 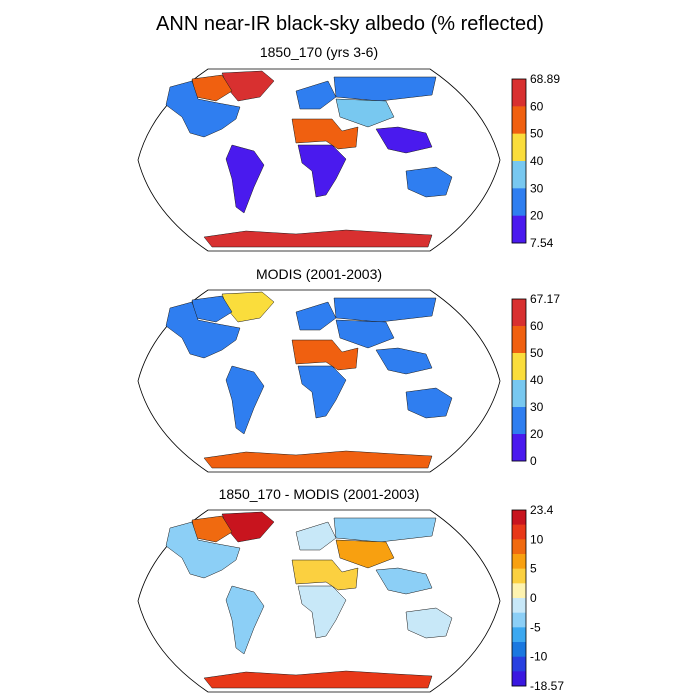 I want to click on panel-2-map, so click(x=319, y=381).